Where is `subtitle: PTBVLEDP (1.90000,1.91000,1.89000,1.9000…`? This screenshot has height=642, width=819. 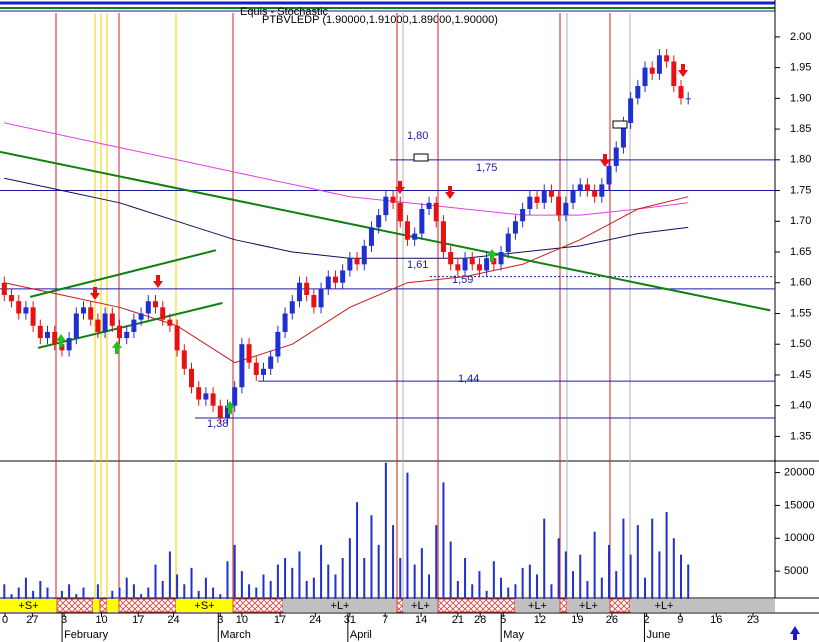 subtitle: PTBVLEDP (1.90000,1.91000,1.89000,1.9000… is located at coordinates (380, 20).